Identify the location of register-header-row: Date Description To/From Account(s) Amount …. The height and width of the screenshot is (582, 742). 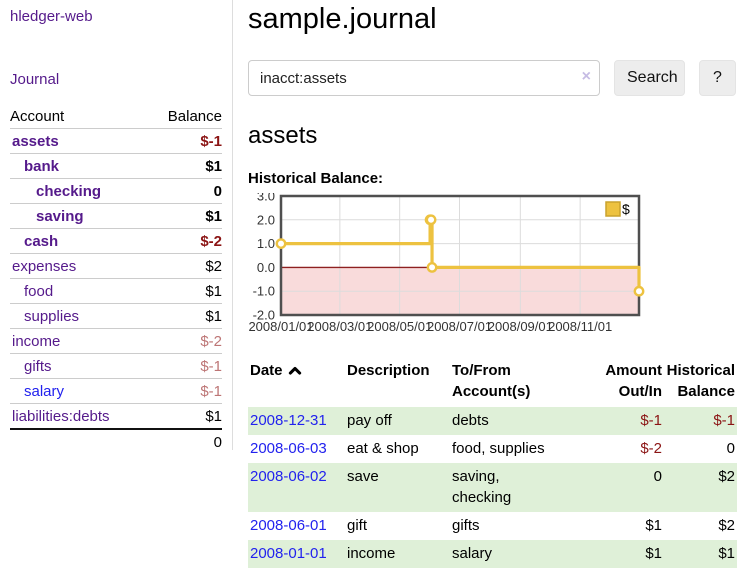
(492, 382).